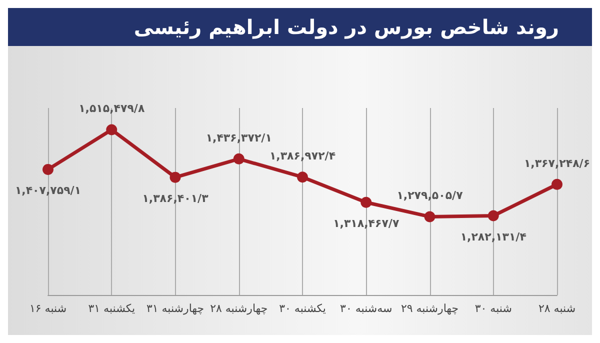 Image resolution: width=600 pixels, height=343 pixels. I want to click on x-tick-label: چهارشنبه ۳۱, so click(175, 308).